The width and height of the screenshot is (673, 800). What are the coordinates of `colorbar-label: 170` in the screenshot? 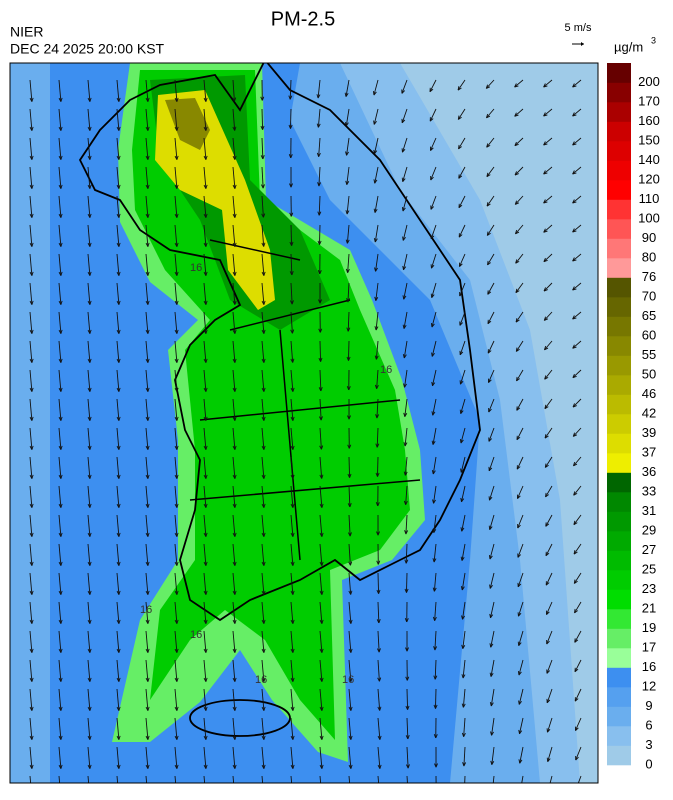 It's located at (649, 100).